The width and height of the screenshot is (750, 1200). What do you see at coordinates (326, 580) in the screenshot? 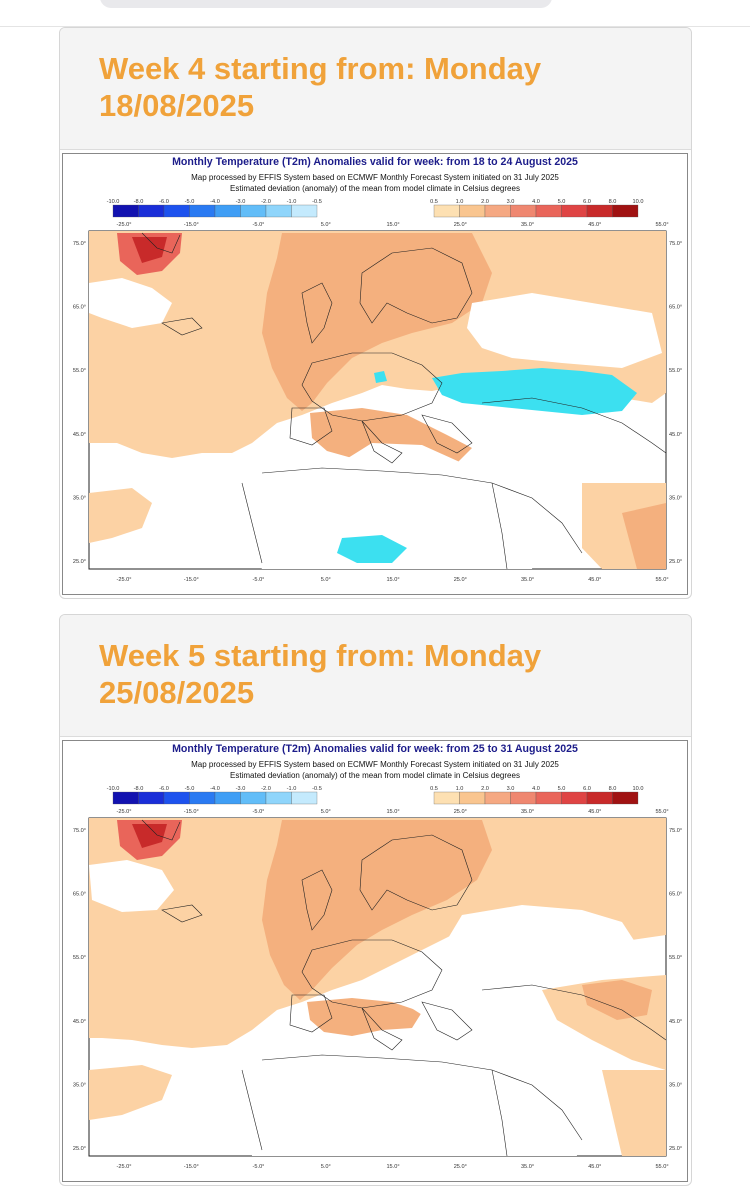
I see `week-4-lon-label-bottom: 5.0°` at bounding box center [326, 580].